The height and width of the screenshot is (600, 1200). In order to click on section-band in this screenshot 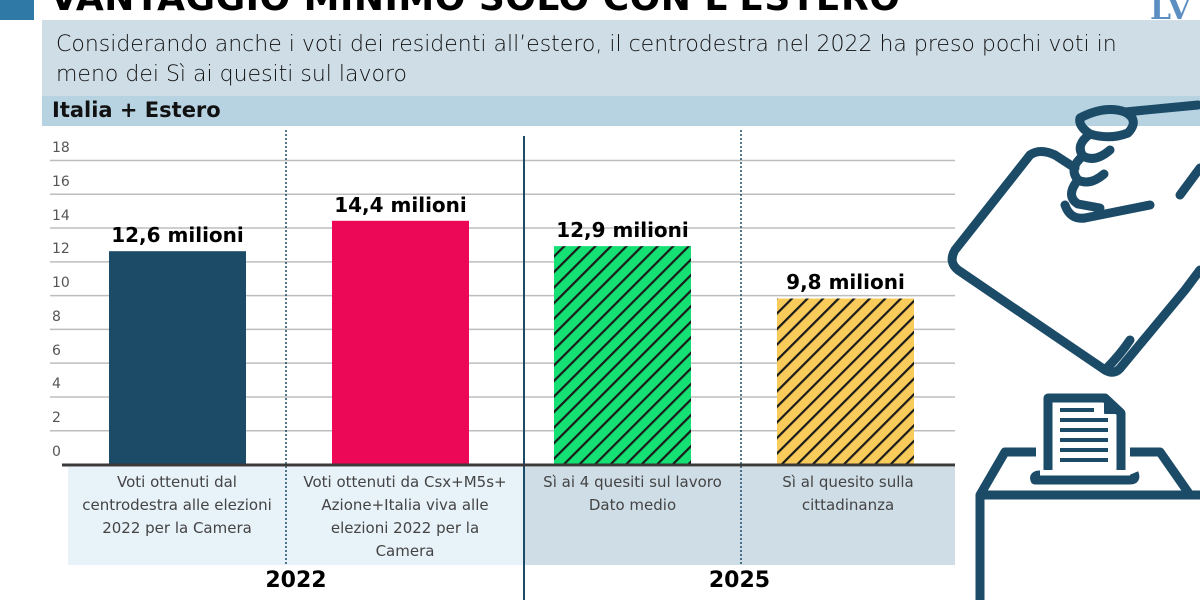, I will do `click(621, 111)`.